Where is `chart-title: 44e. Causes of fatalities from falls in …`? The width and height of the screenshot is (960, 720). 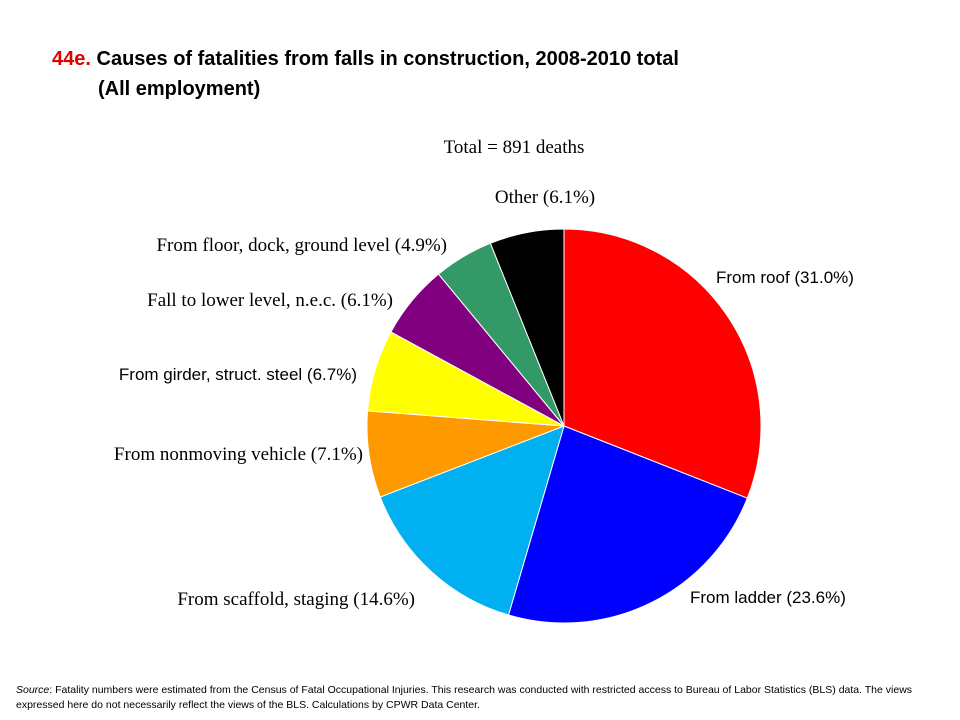 chart-title: 44e. Causes of fatalities from falls in … is located at coordinates (365, 74).